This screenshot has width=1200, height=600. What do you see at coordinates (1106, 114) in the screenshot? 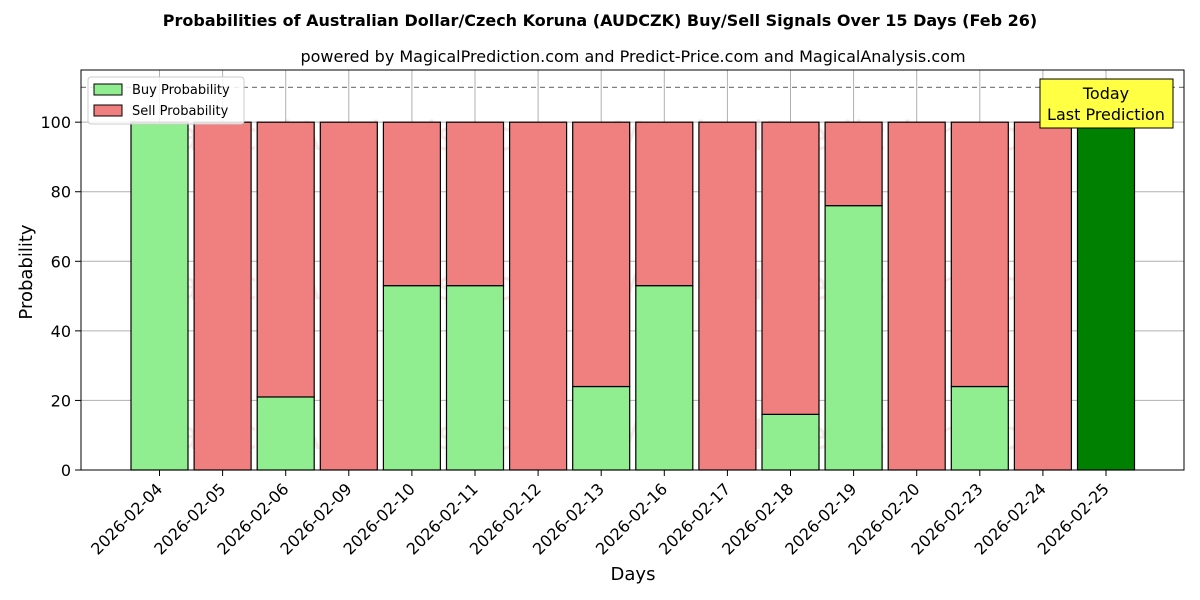
I see `annotation-text: Last Prediction` at bounding box center [1106, 114].